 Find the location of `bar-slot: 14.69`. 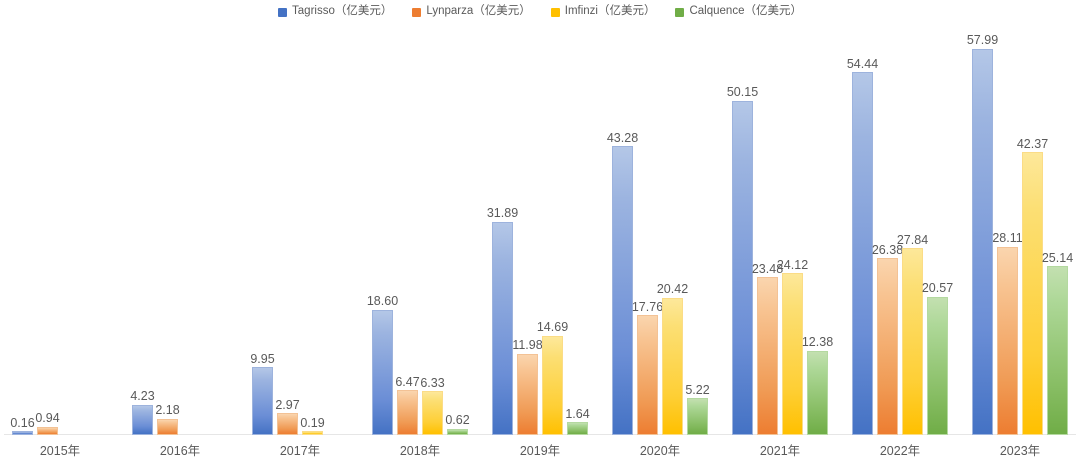

bar-slot: 14.69 is located at coordinates (552, 378).